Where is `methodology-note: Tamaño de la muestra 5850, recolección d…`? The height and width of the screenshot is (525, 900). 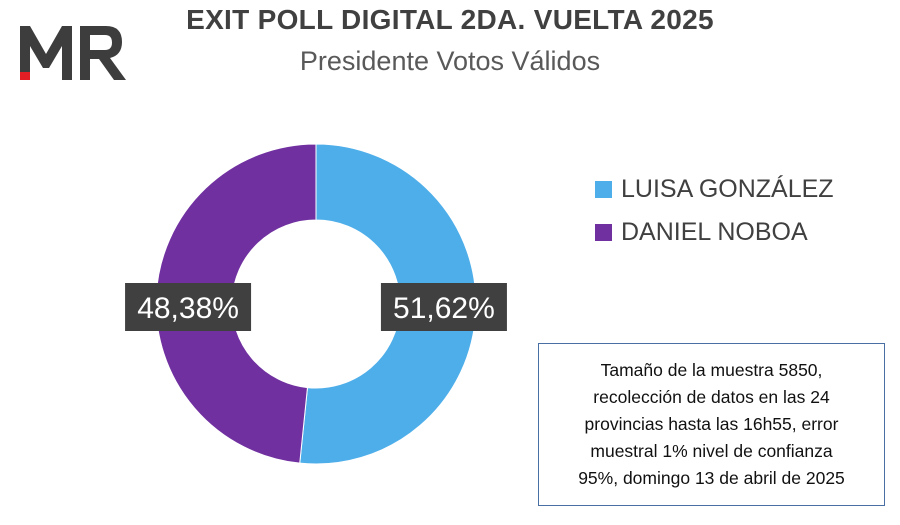 methodology-note: Tamaño de la muestra 5850, recolección d… is located at coordinates (711, 424).